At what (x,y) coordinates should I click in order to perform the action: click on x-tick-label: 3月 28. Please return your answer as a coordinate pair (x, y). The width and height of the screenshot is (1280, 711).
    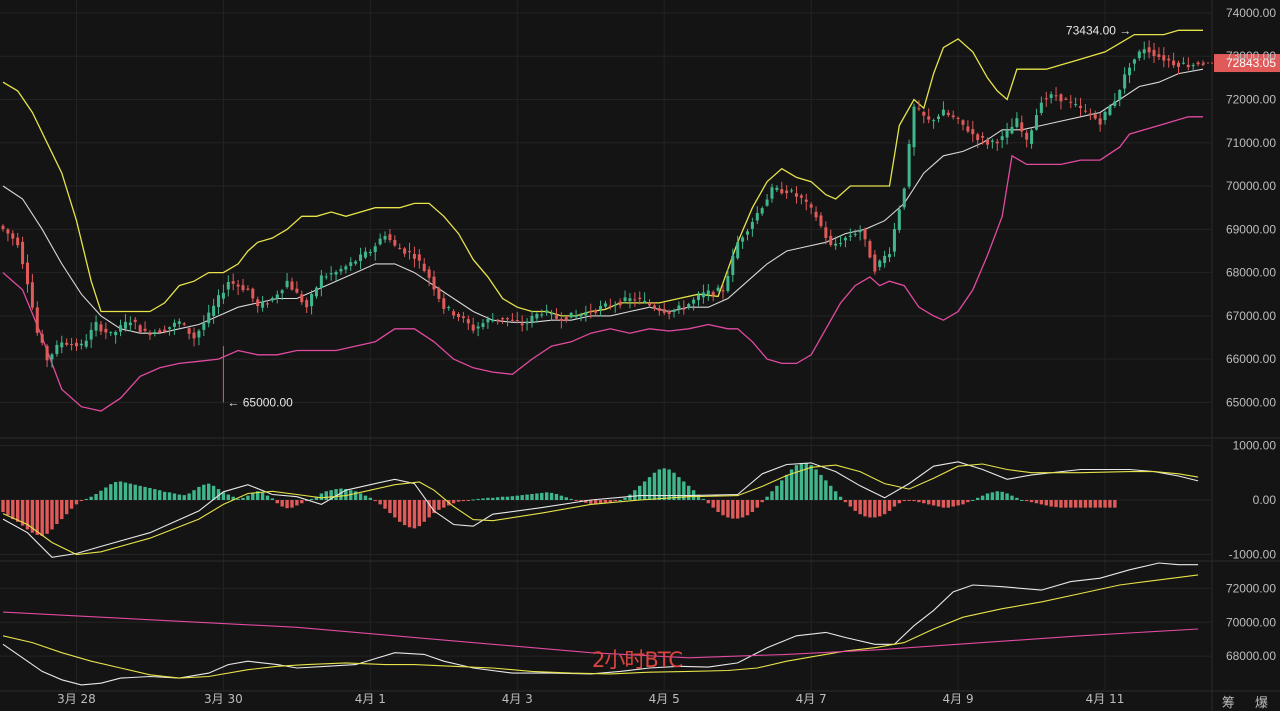
    Looking at the image, I should click on (76, 699).